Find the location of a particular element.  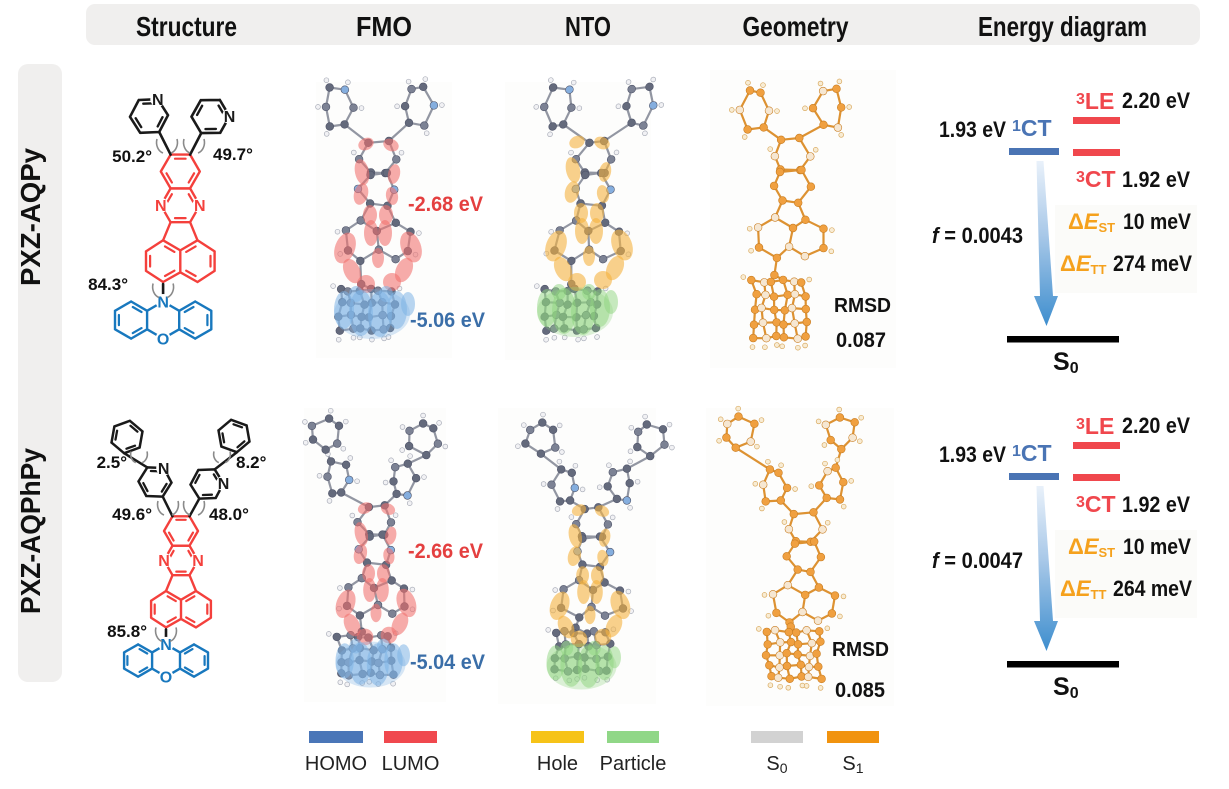

svg-text: 8.2° is located at coordinates (251, 462).